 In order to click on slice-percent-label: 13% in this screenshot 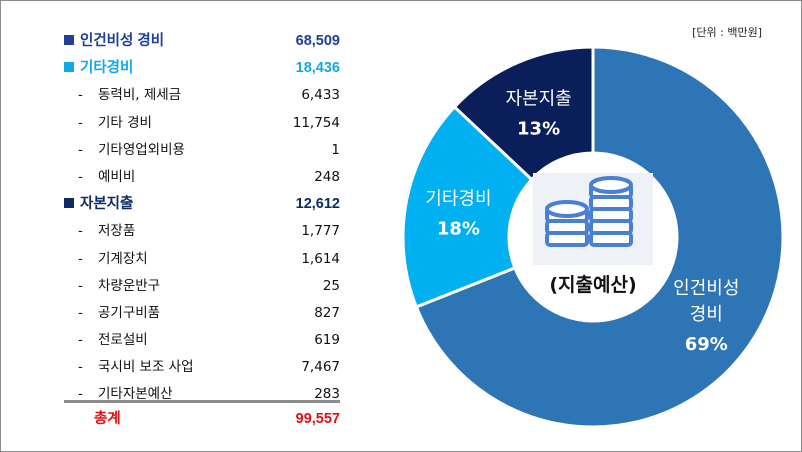, I will do `click(538, 128)`.